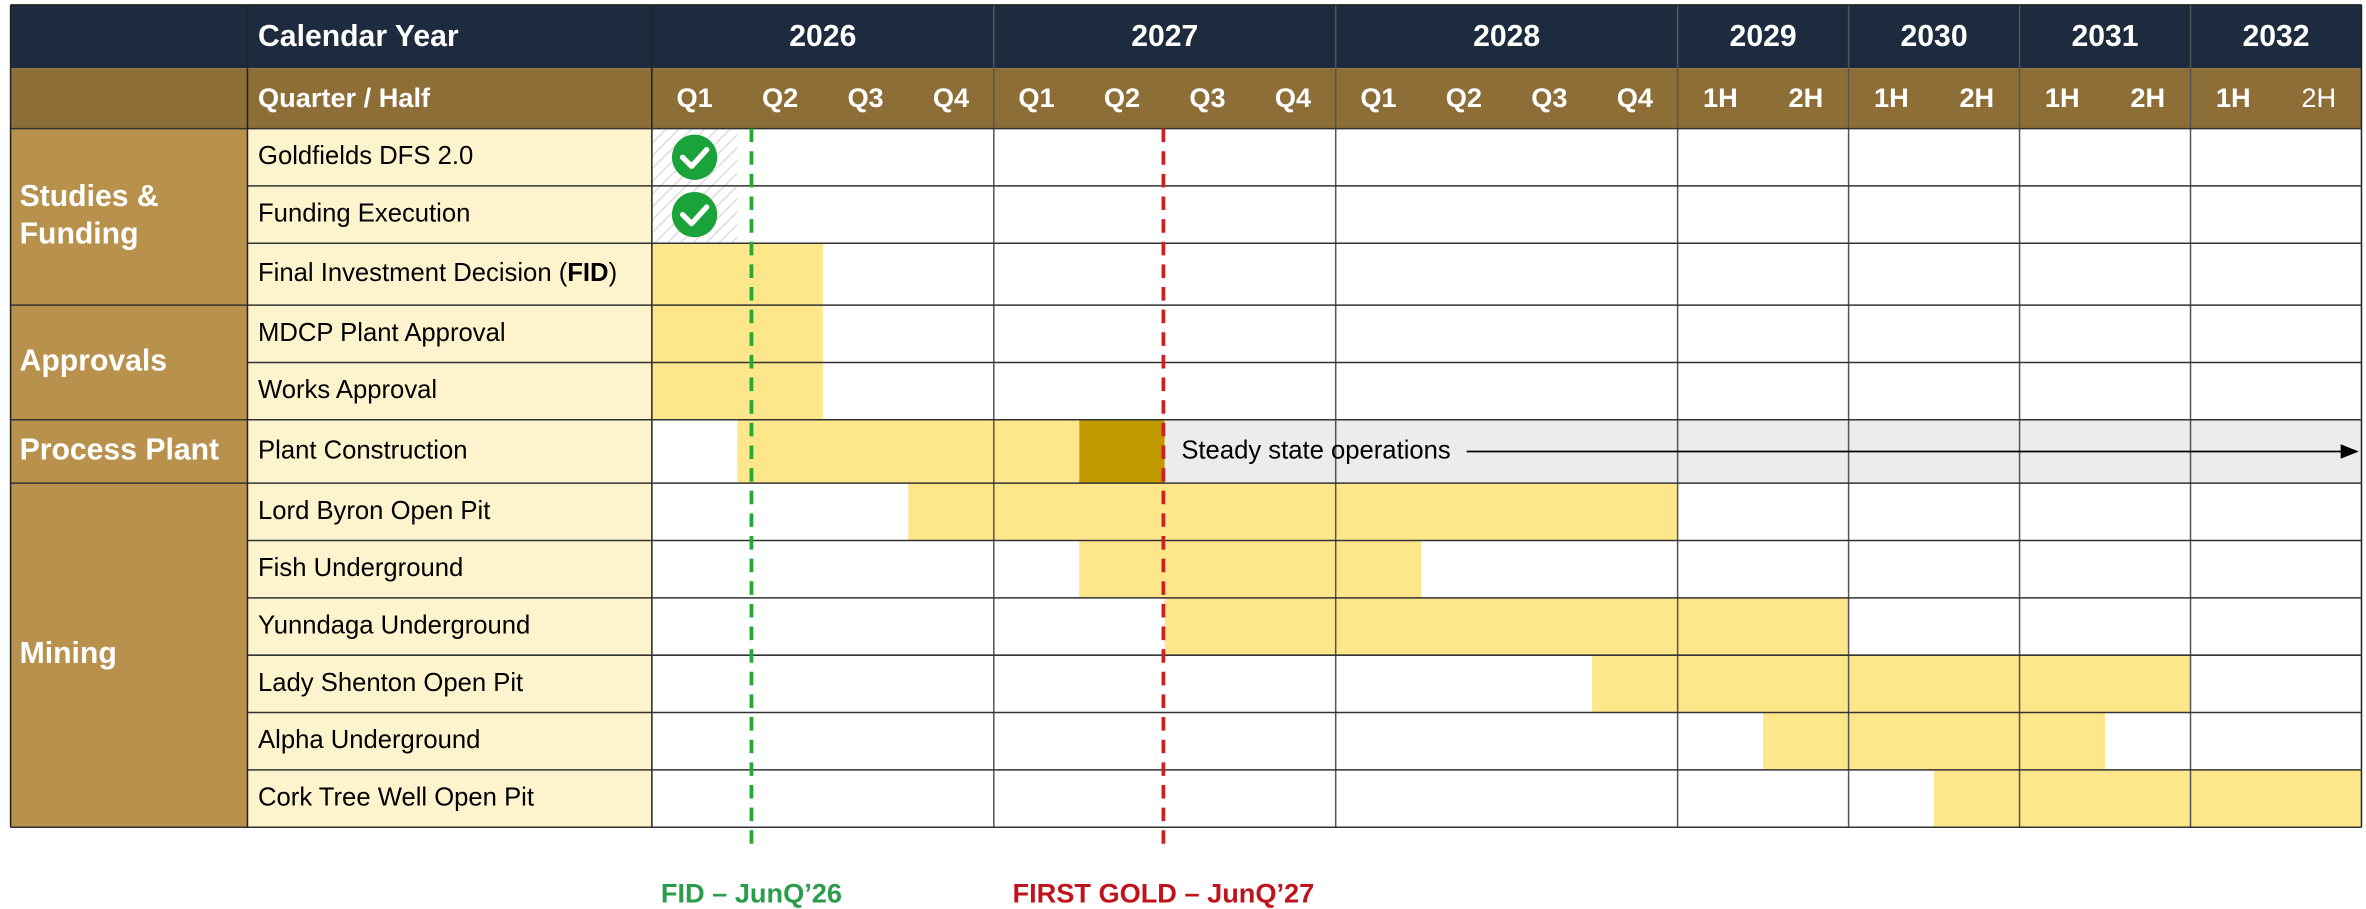  What do you see at coordinates (89, 196) in the screenshot?
I see `group-label: Studies &` at bounding box center [89, 196].